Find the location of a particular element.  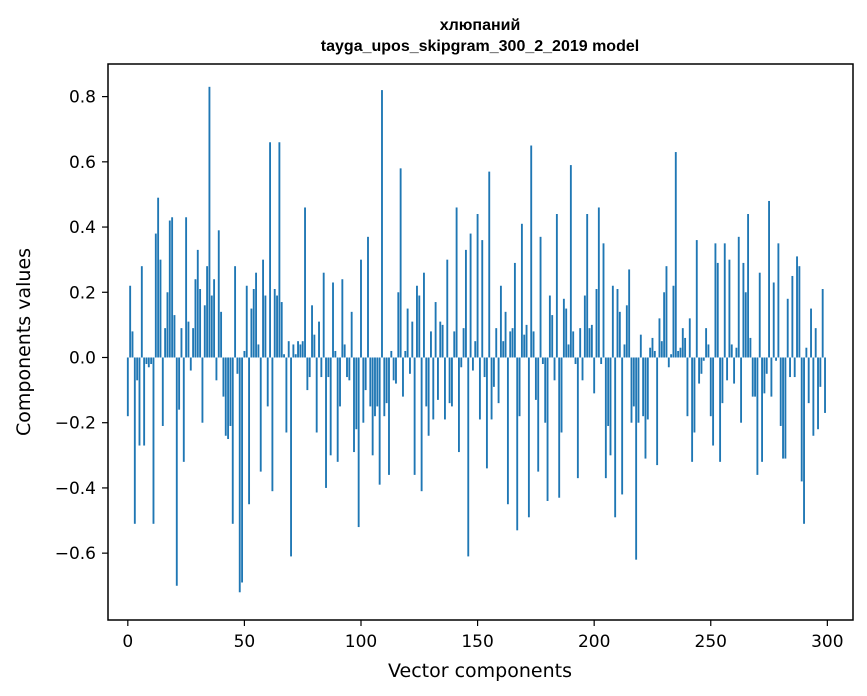

x-tick-label: 300 is located at coordinates (827, 642).